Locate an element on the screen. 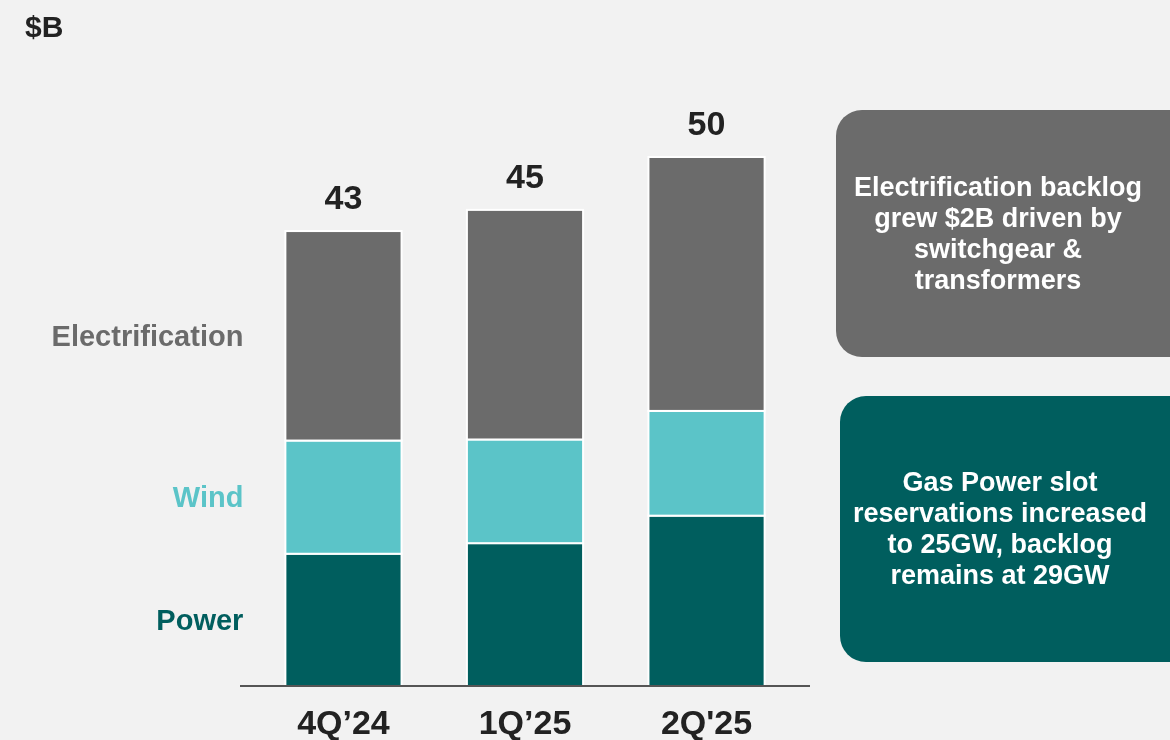 The width and height of the screenshot is (1170, 740). x-tick-label: 1Q’25 is located at coordinates (525, 721).